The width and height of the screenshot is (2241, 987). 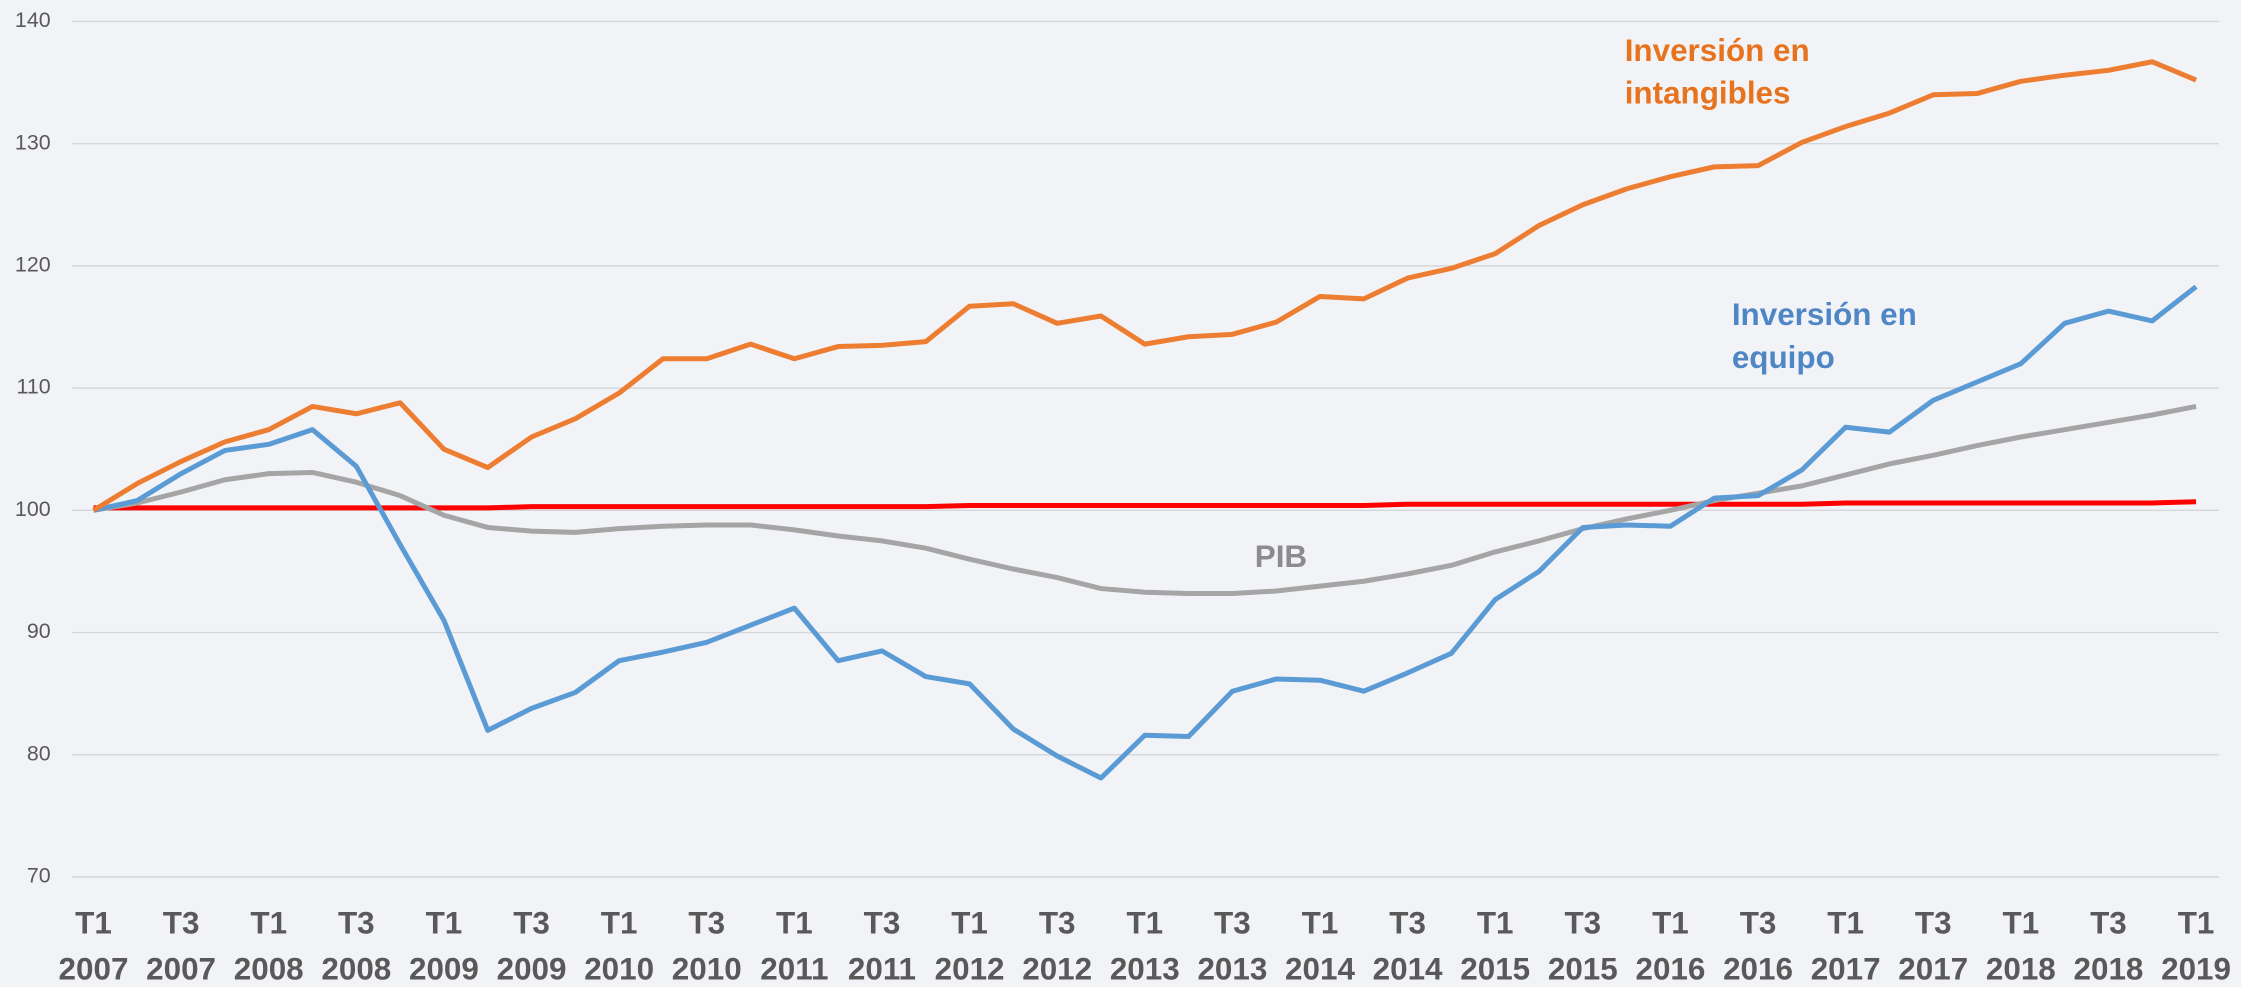 I want to click on y-tick-label: 130, so click(x=33, y=142).